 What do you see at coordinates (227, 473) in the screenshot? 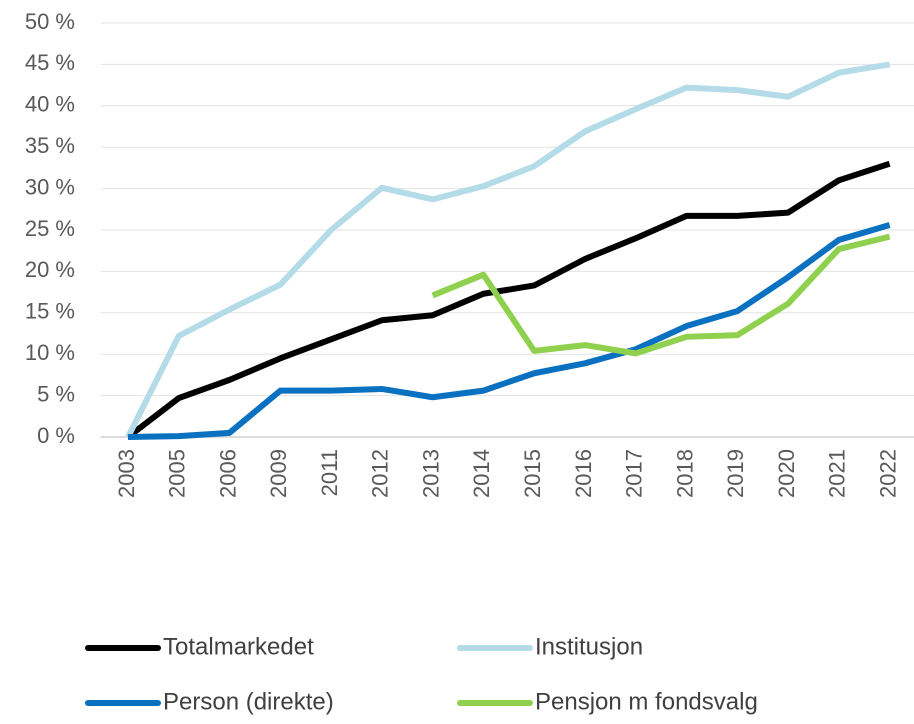
I see `x-tick-label: 2006` at bounding box center [227, 473].